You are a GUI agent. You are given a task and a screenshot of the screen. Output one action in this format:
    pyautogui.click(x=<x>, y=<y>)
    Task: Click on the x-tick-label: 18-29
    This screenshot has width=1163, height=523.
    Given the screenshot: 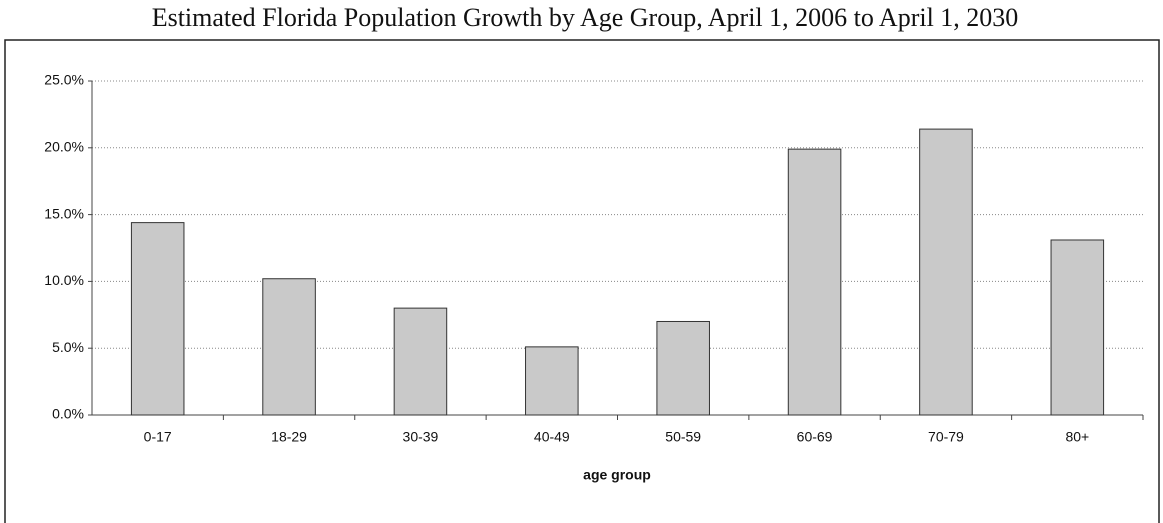 What is the action you would take?
    pyautogui.click(x=289, y=437)
    